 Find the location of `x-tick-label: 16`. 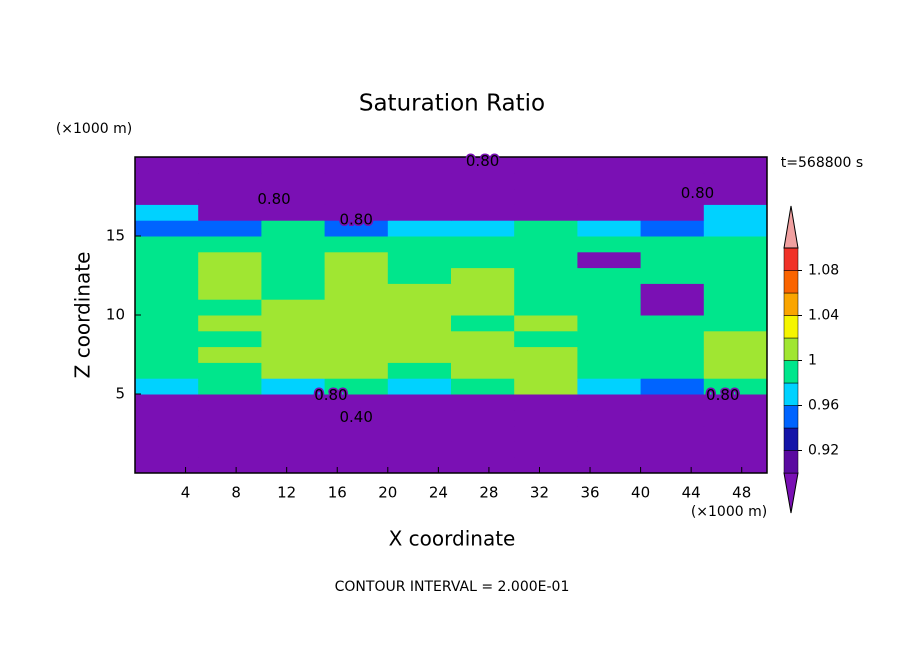

x-tick-label: 16 is located at coordinates (337, 493).